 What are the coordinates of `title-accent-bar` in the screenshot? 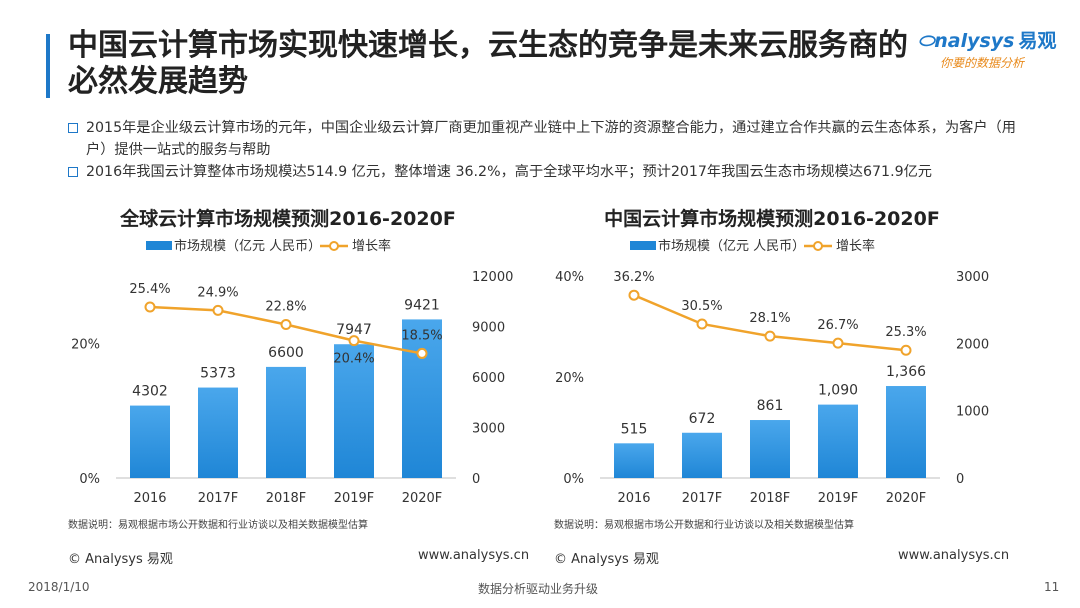 It's located at (48, 66).